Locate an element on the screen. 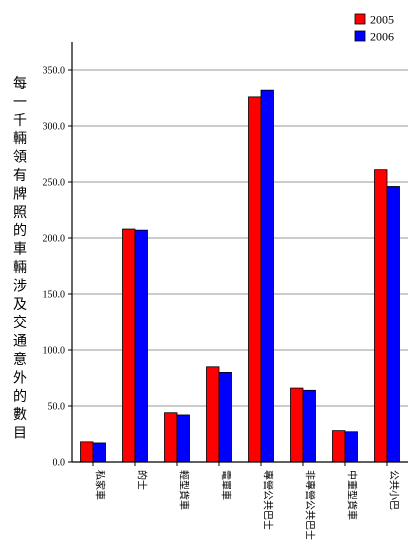 This screenshot has width=415, height=558. y-tick-label: 250.0 is located at coordinates (54, 183).